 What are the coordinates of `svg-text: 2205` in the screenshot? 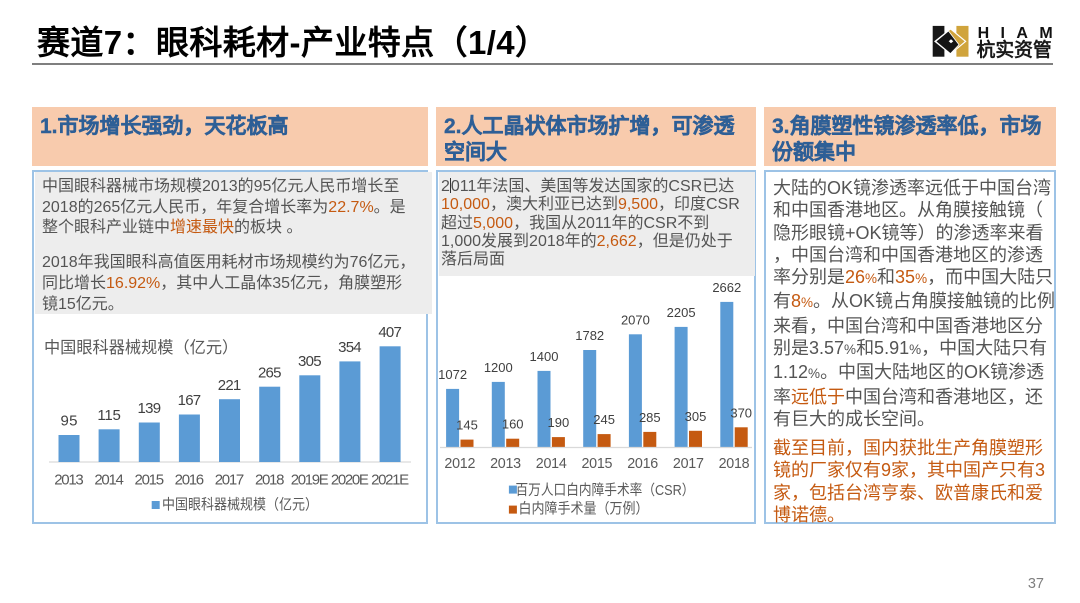 It's located at (681, 312).